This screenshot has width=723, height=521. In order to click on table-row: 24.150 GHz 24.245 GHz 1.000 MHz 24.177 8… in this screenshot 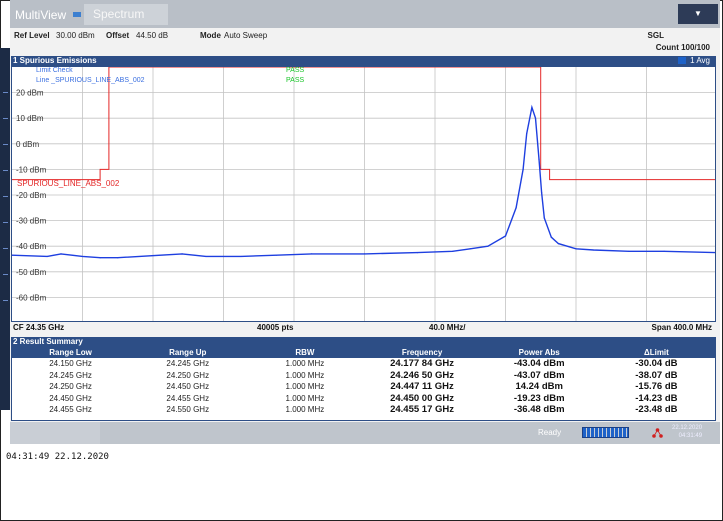, I will do `click(363, 364)`.